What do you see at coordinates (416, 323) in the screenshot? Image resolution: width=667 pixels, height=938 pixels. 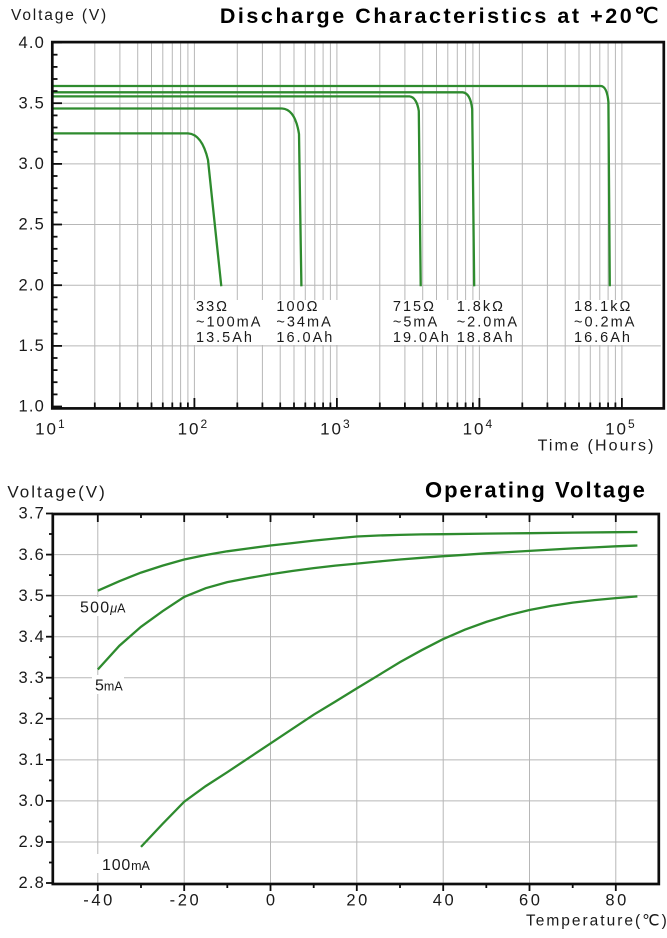 I see `svg-text: ~5mA` at bounding box center [416, 323].